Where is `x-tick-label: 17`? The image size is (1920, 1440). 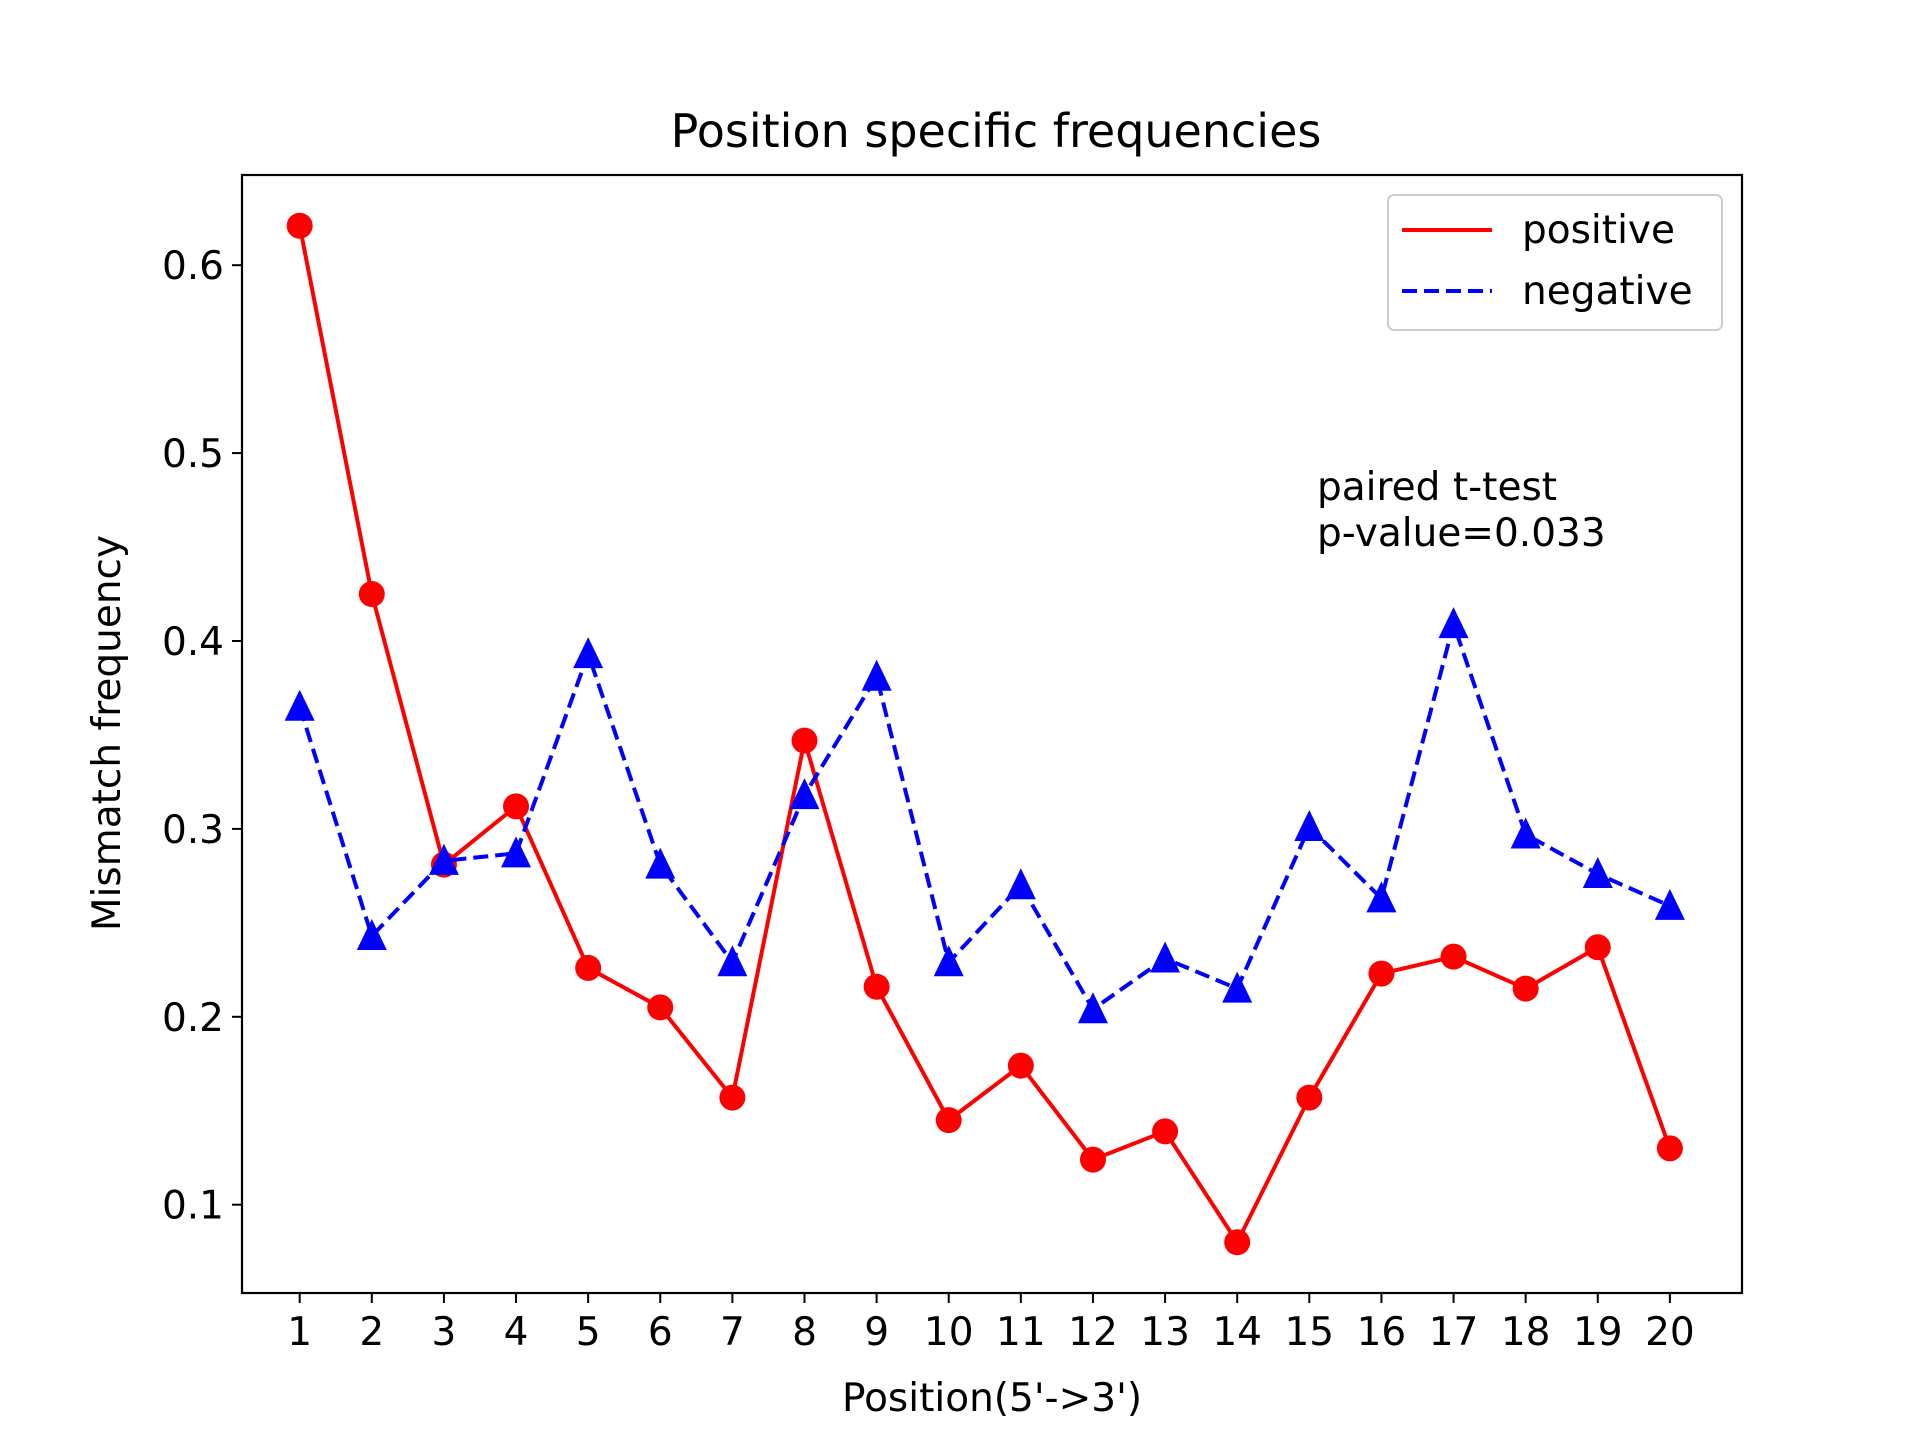
x-tick-label: 17 is located at coordinates (1454, 1332).